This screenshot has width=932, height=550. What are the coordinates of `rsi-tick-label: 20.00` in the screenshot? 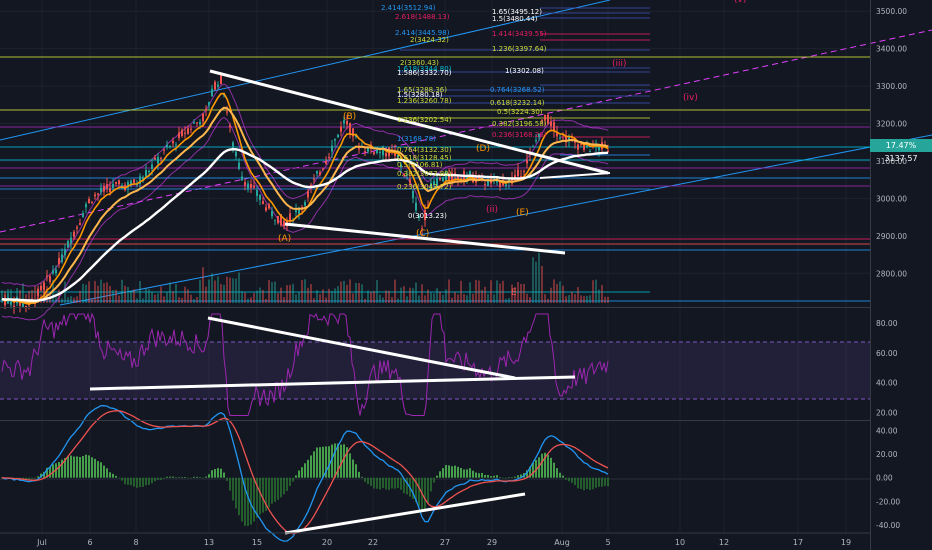 It's located at (887, 413).